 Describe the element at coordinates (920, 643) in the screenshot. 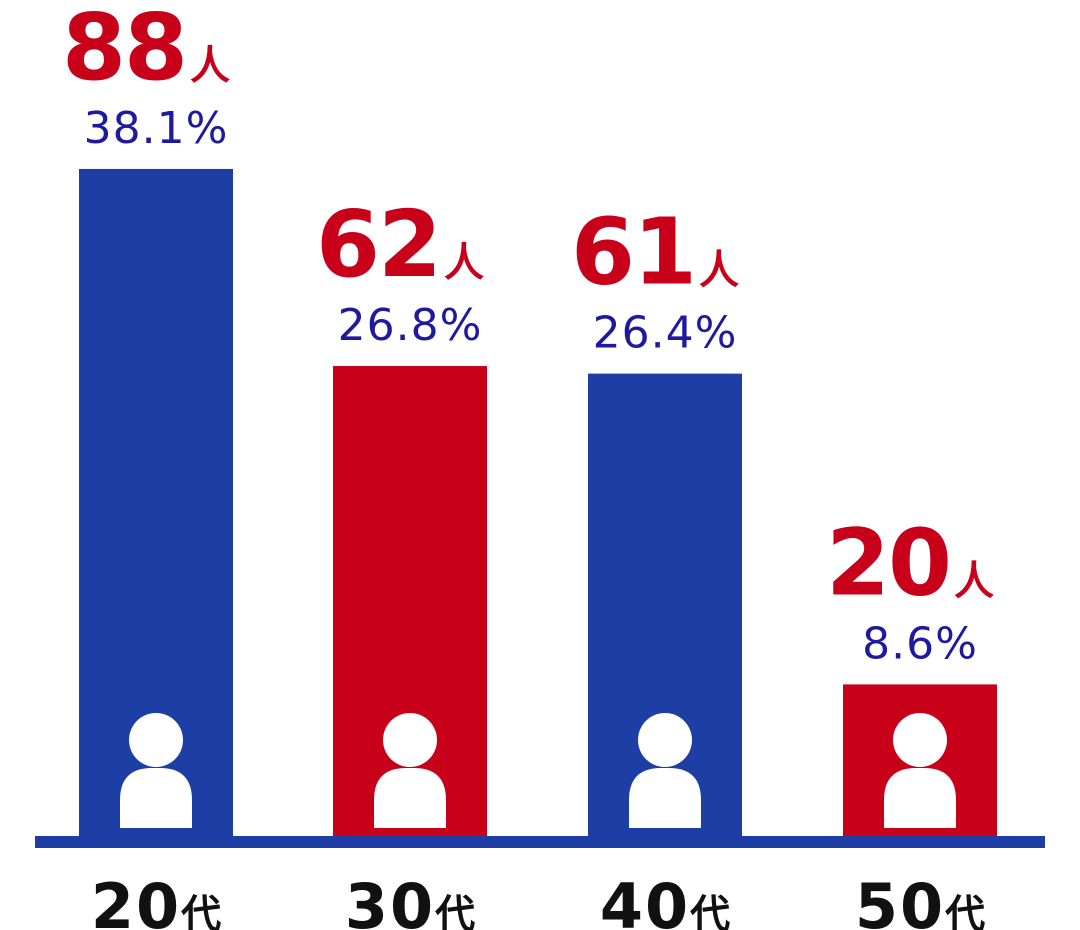

I see `percent-label: 8.6%` at that location.